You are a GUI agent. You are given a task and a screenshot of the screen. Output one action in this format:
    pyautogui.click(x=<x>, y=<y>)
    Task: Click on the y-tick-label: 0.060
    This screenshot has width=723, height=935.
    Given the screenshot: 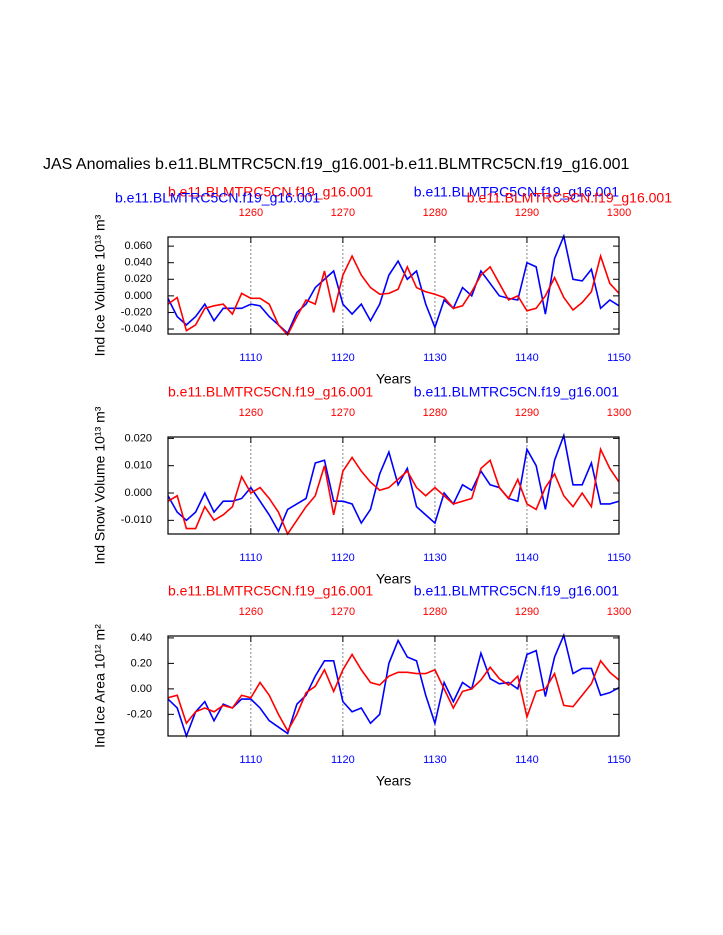 What is the action you would take?
    pyautogui.click(x=138, y=246)
    